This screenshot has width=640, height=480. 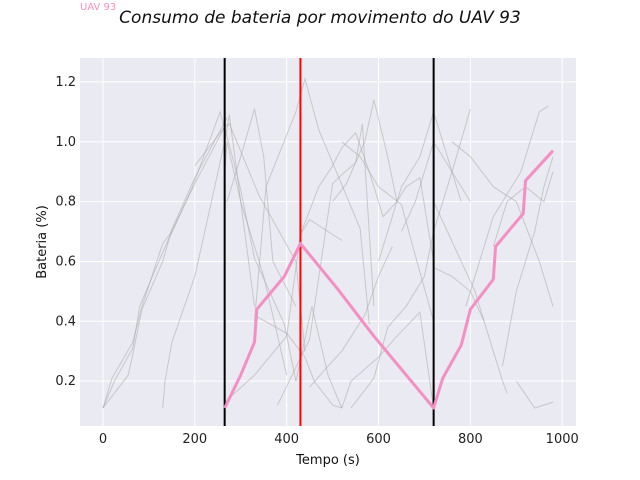 I want to click on y-tick-label: 0.8, so click(x=65, y=202).